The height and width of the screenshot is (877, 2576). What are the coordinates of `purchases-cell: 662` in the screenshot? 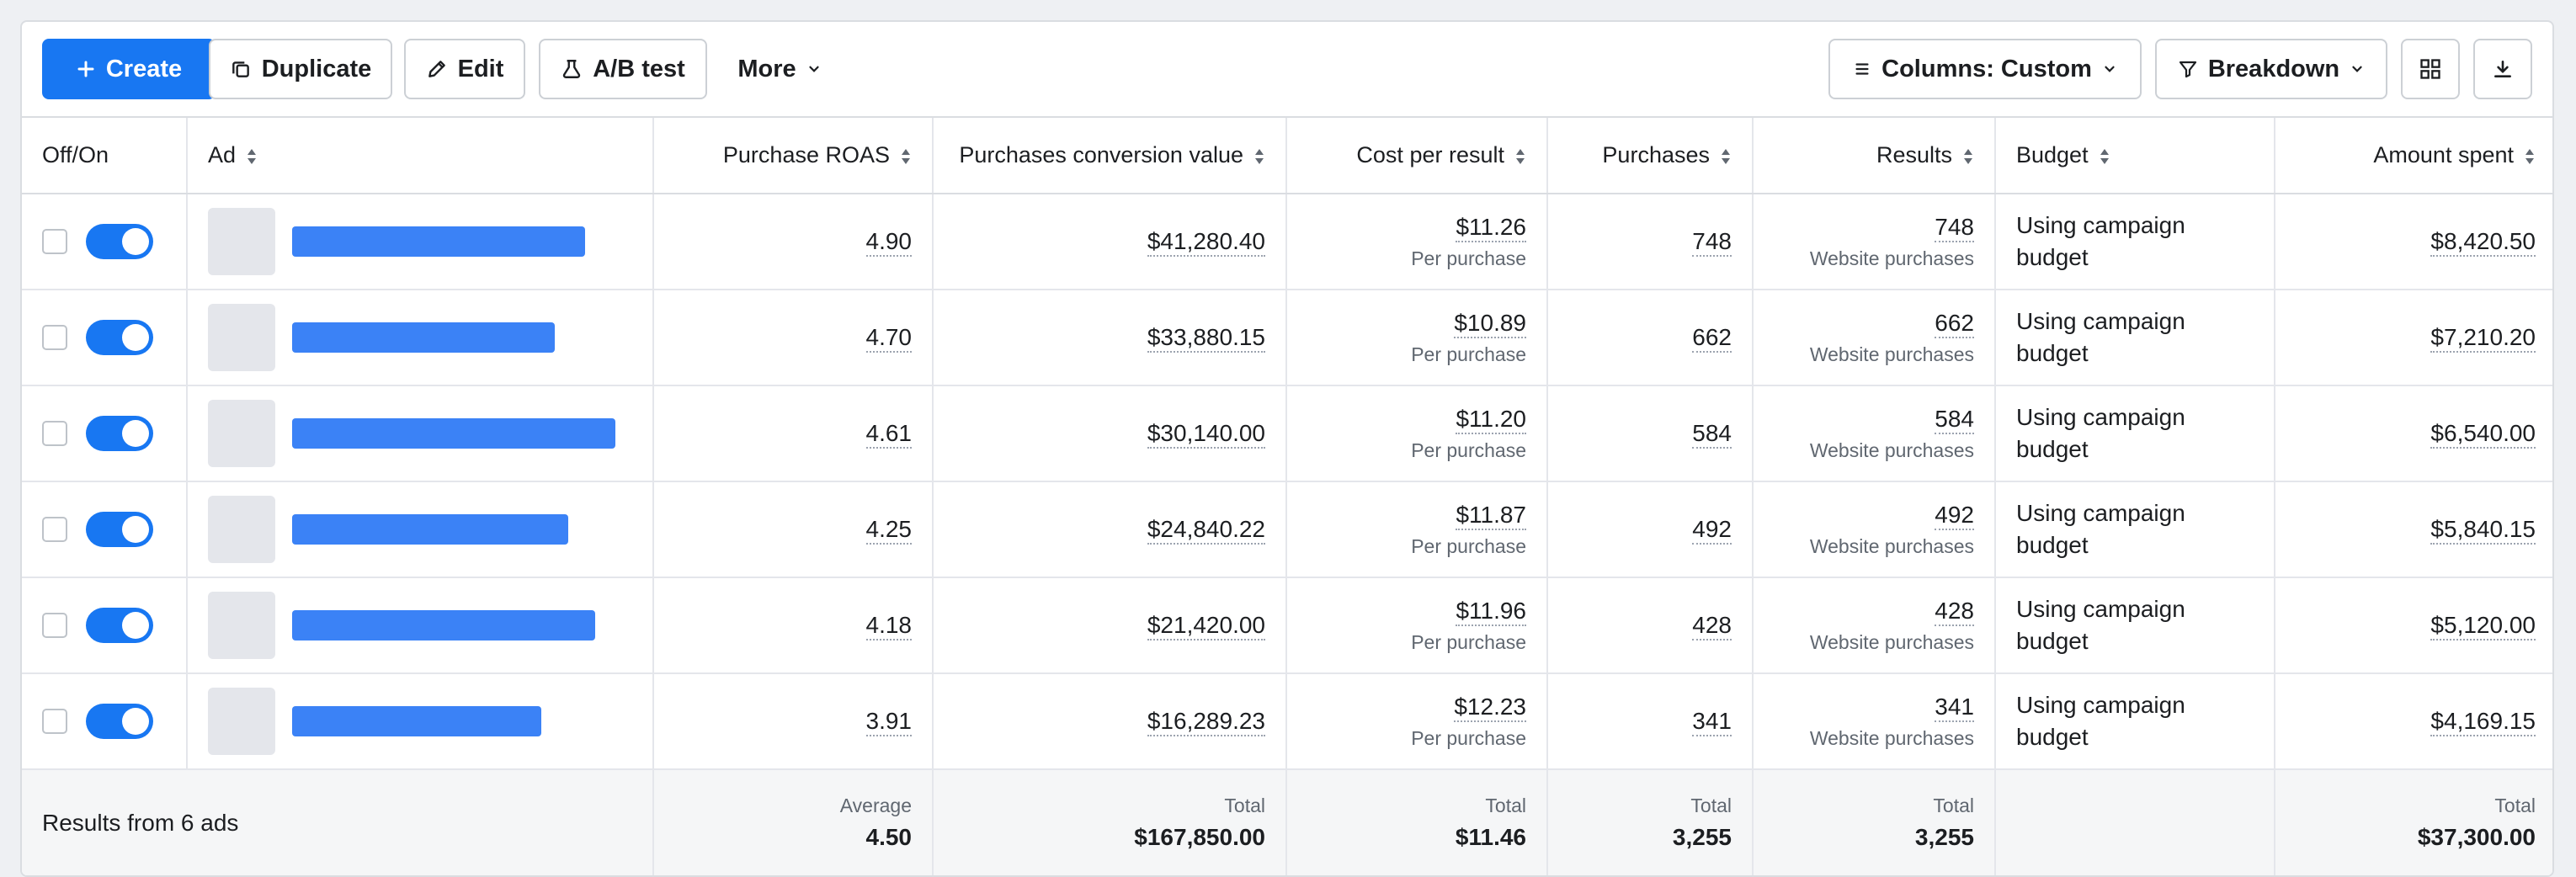 It's located at (1651, 338).